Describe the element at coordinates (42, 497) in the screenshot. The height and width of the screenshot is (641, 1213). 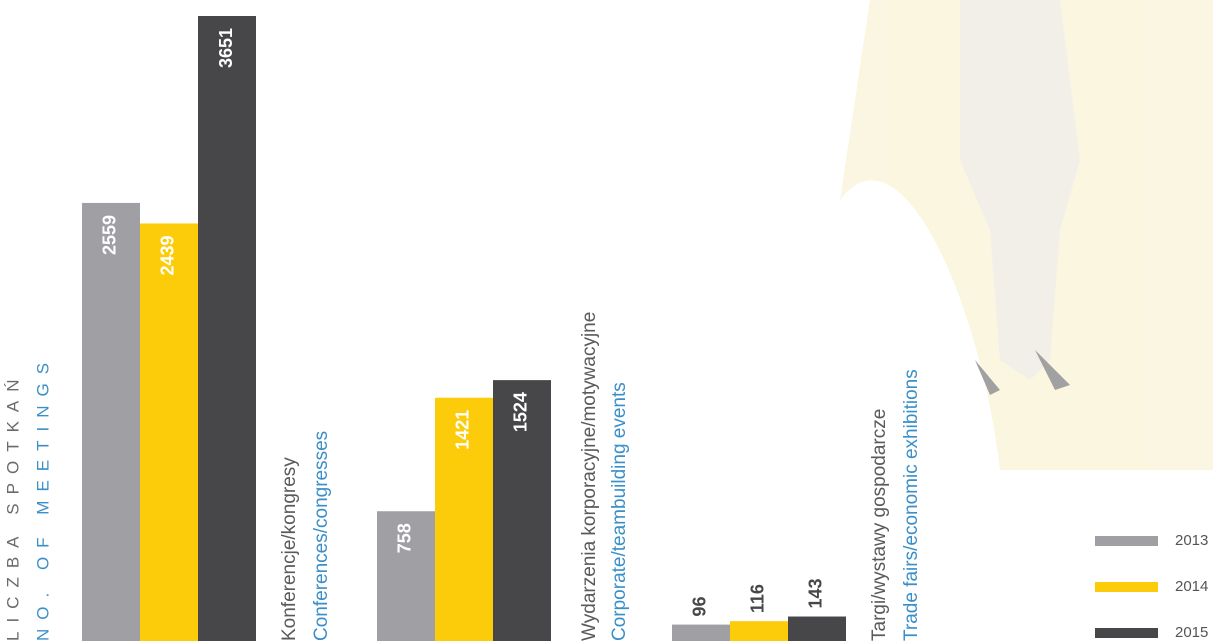
I see `y-axis-label-en: NO. OF MEETINGS` at that location.